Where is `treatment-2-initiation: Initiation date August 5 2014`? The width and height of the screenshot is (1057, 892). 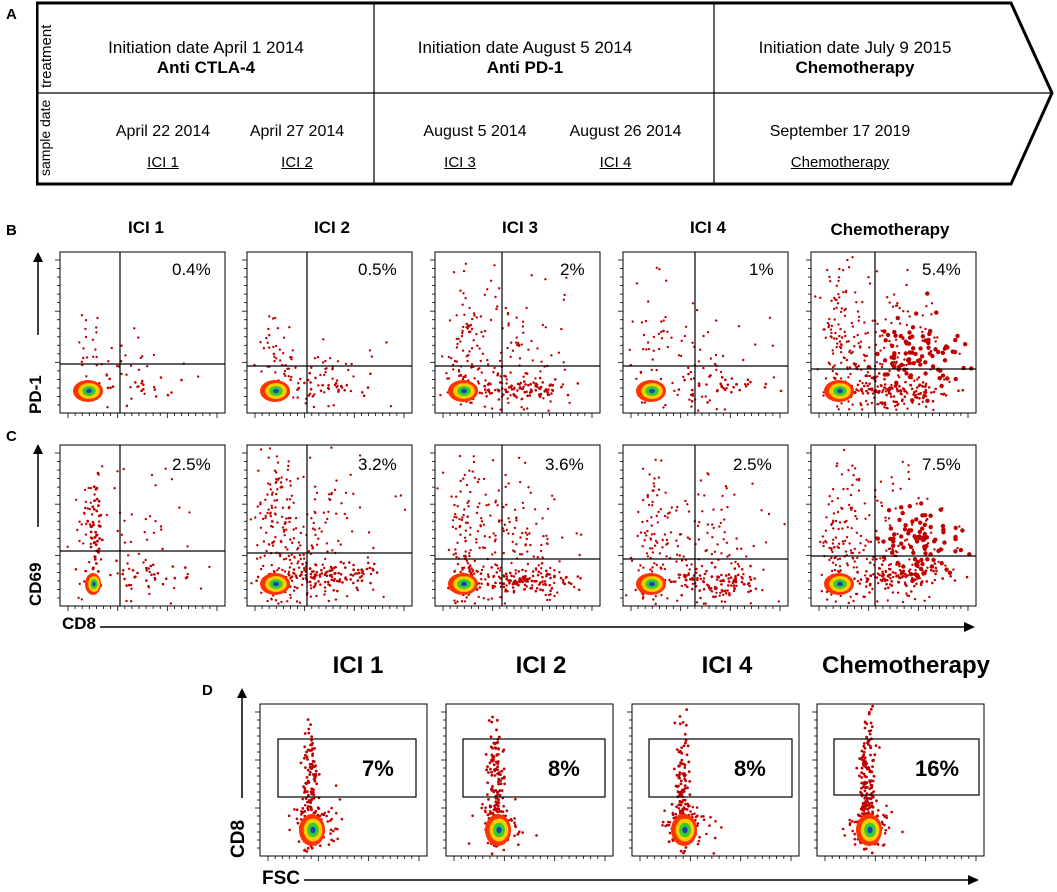 treatment-2-initiation: Initiation date August 5 2014 is located at coordinates (525, 47).